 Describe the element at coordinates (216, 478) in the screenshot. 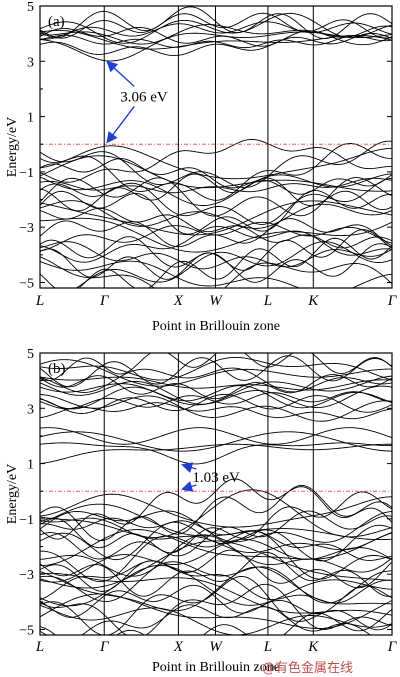

I see `band-gap-label: 1.03 eV` at that location.